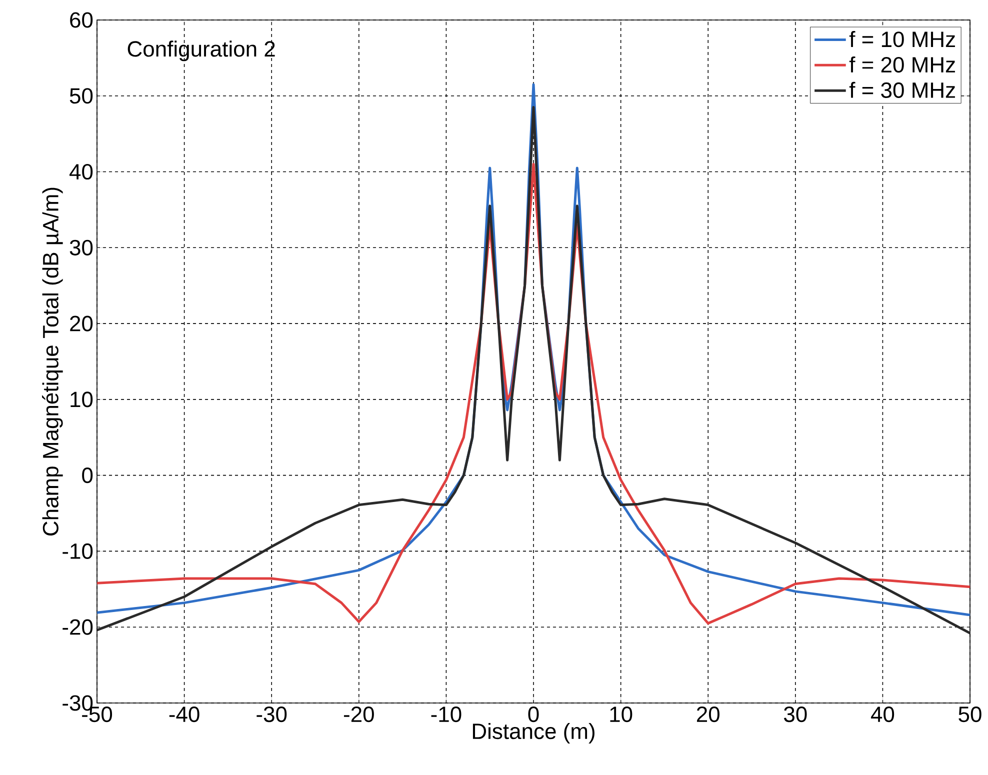 The height and width of the screenshot is (775, 988). I want to click on x-tick-label: 40, so click(882, 714).